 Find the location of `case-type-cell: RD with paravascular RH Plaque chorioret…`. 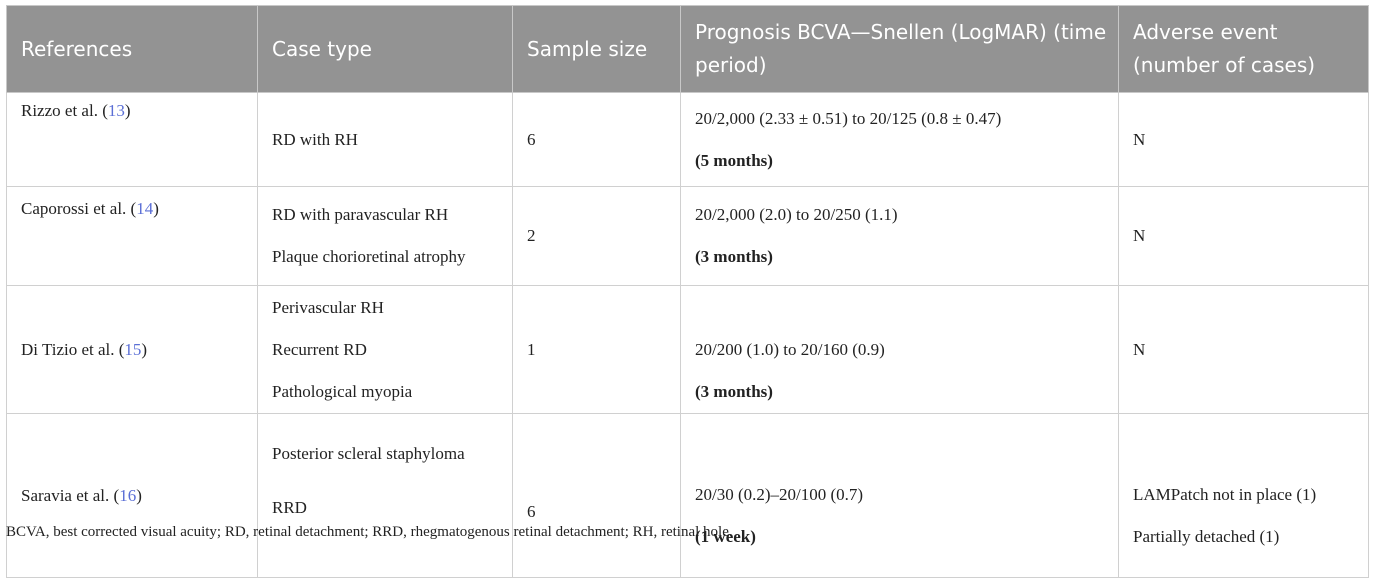

case-type-cell: RD with paravascular RH Plaque chorioret… is located at coordinates (385, 236).